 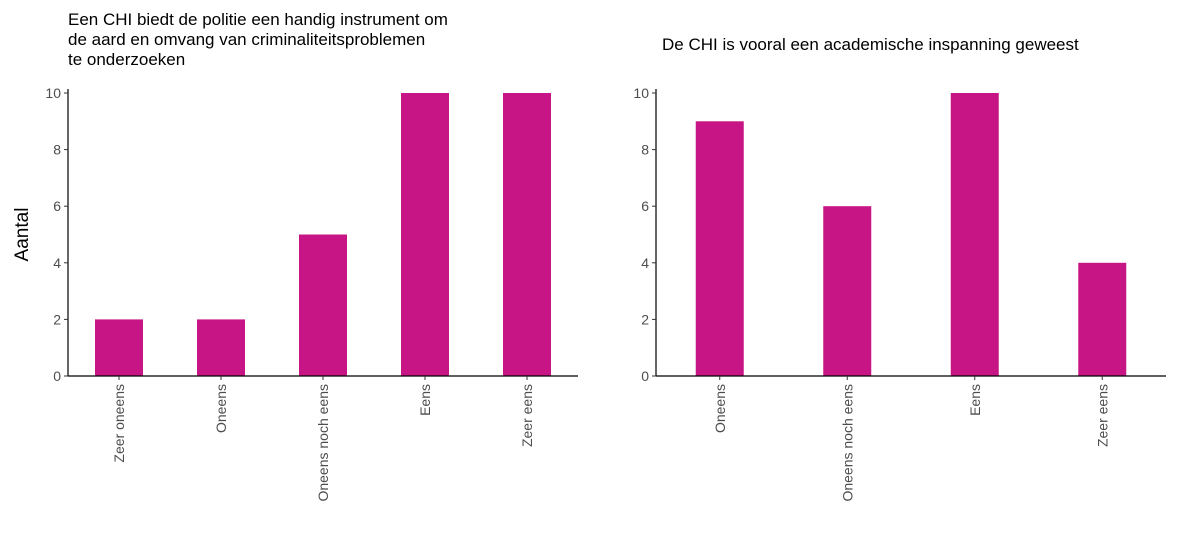 I want to click on y-axis-label: Aantal, so click(x=22, y=235).